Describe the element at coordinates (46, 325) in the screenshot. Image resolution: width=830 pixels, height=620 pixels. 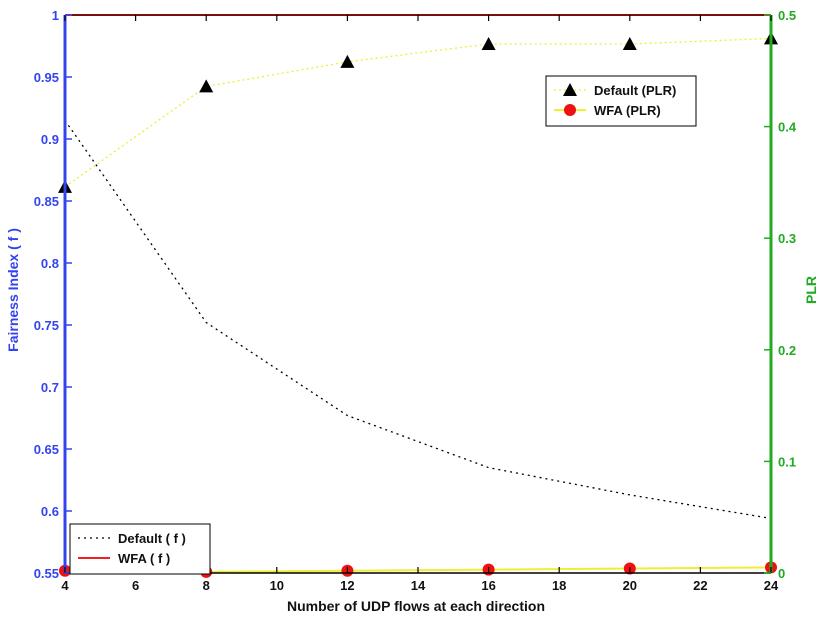
I see `y-left-tick-label: 0.75` at that location.